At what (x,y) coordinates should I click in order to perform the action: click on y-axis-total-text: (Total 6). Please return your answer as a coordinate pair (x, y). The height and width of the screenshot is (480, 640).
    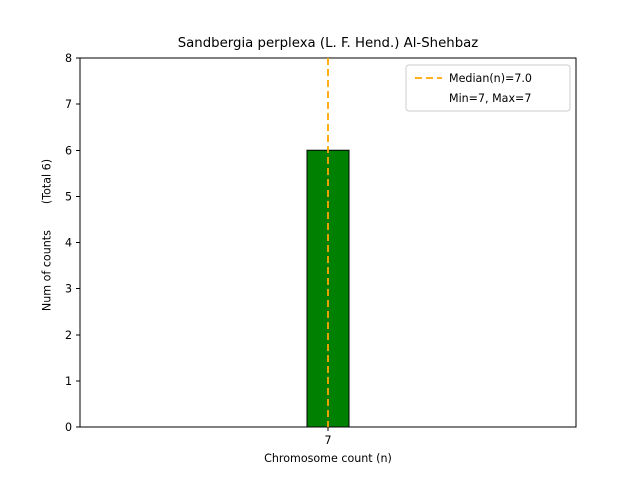
    Looking at the image, I should click on (47, 181).